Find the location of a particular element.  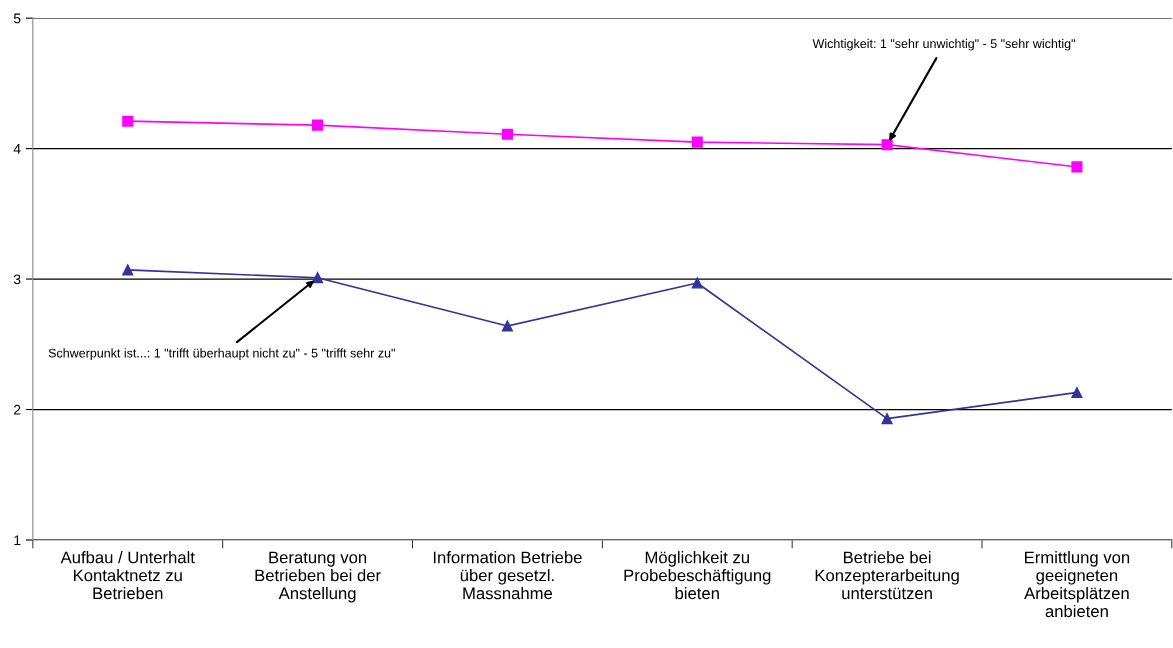

y-tick-label: 5 is located at coordinates (17, 18).